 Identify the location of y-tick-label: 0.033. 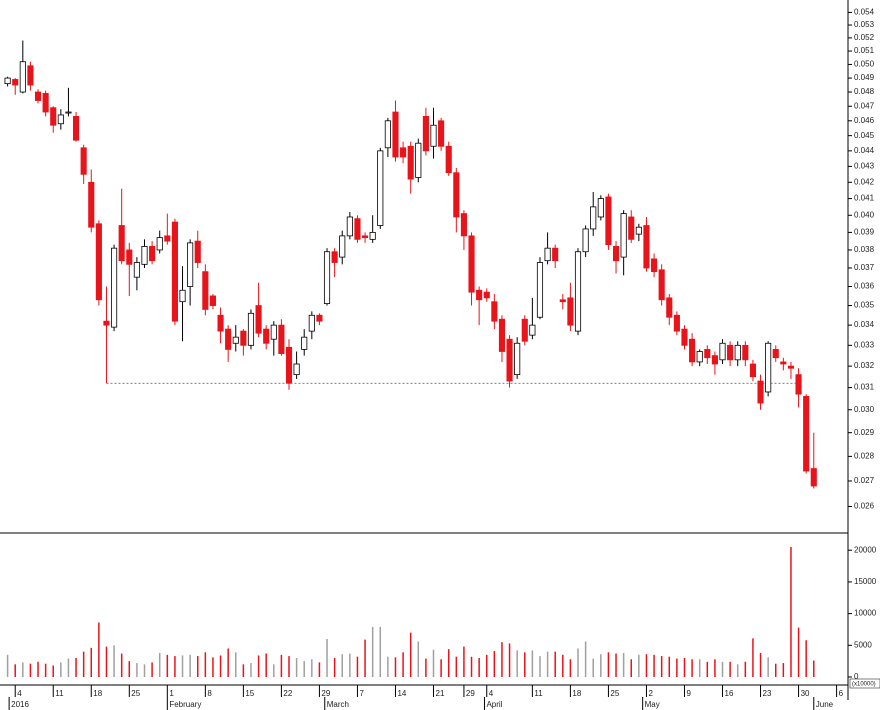
(864, 344).